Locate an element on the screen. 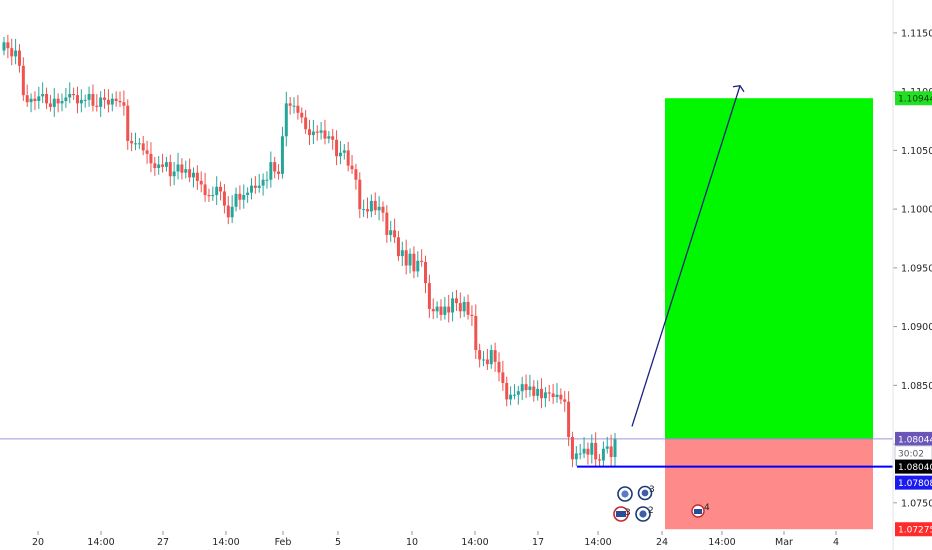  projection-arrow-line is located at coordinates (686, 256).